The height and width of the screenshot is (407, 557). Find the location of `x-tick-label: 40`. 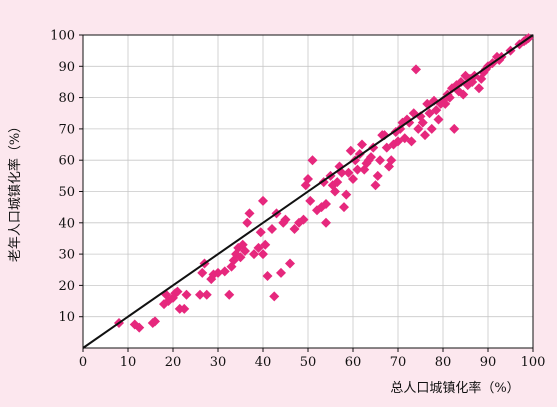

x-tick-label: 40 is located at coordinates (263, 362).